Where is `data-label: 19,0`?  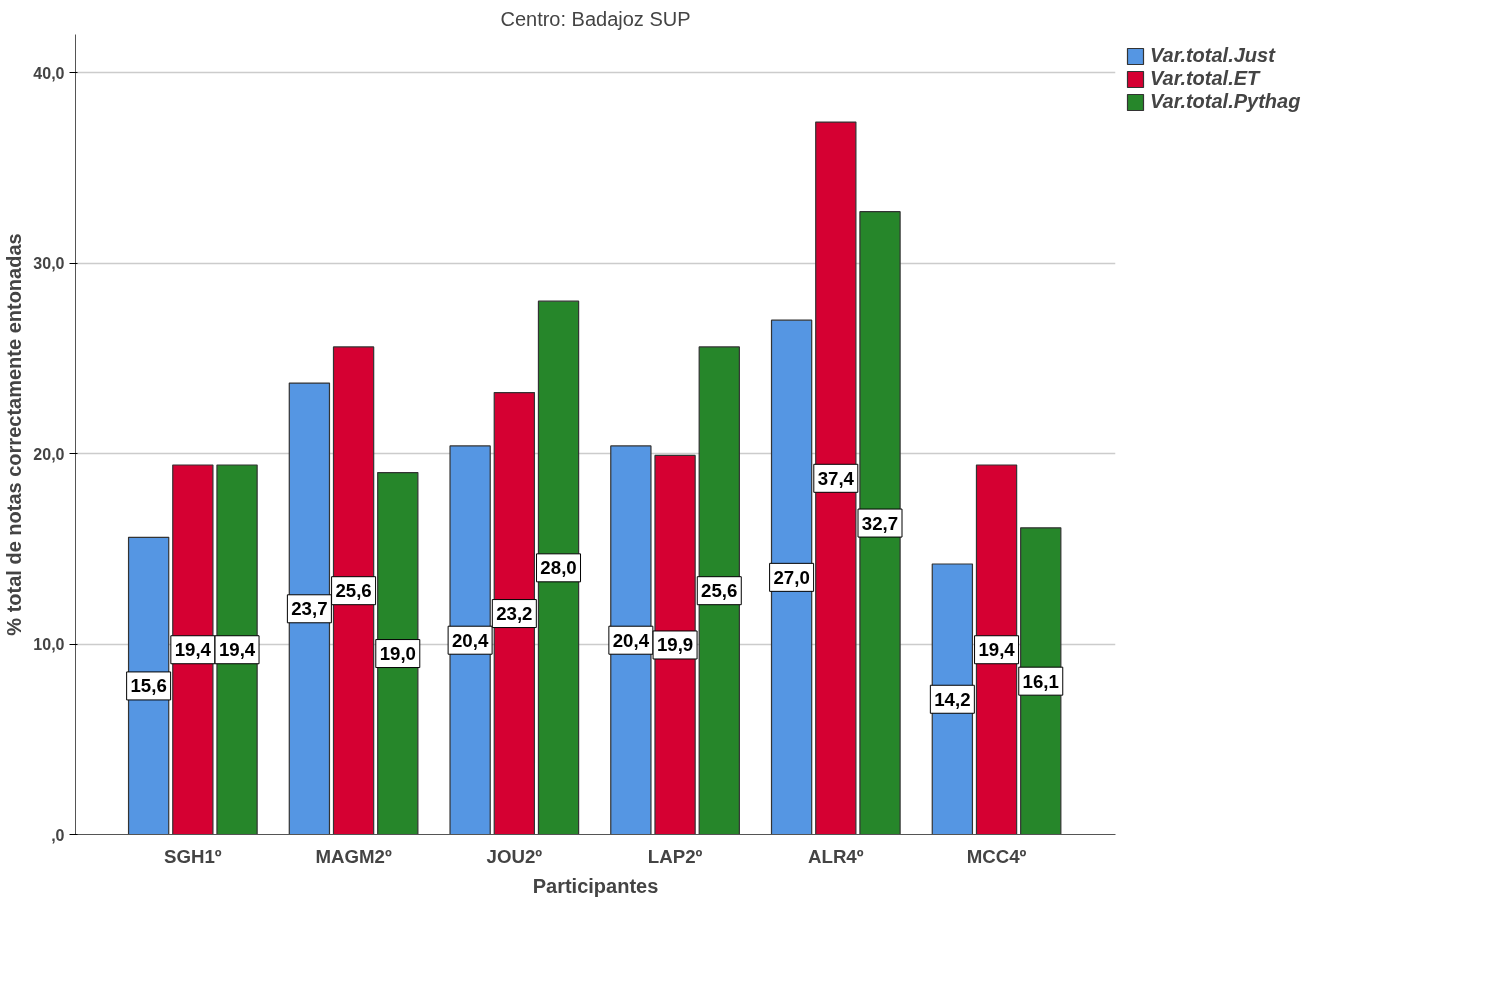 data-label: 19,0 is located at coordinates (397, 654).